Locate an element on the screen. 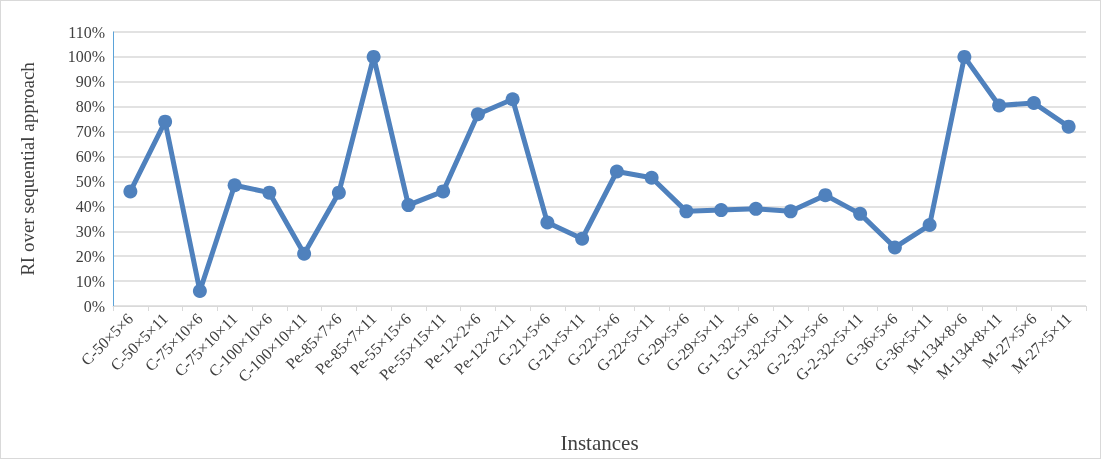 The image size is (1101, 459). y-tick-label: 40% is located at coordinates (90, 206).